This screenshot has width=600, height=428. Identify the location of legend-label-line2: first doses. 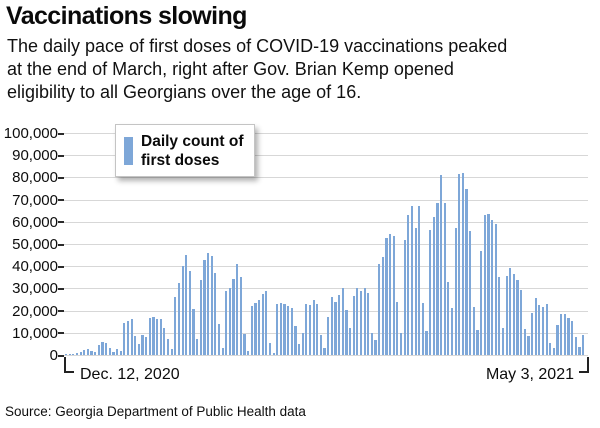
(180, 160).